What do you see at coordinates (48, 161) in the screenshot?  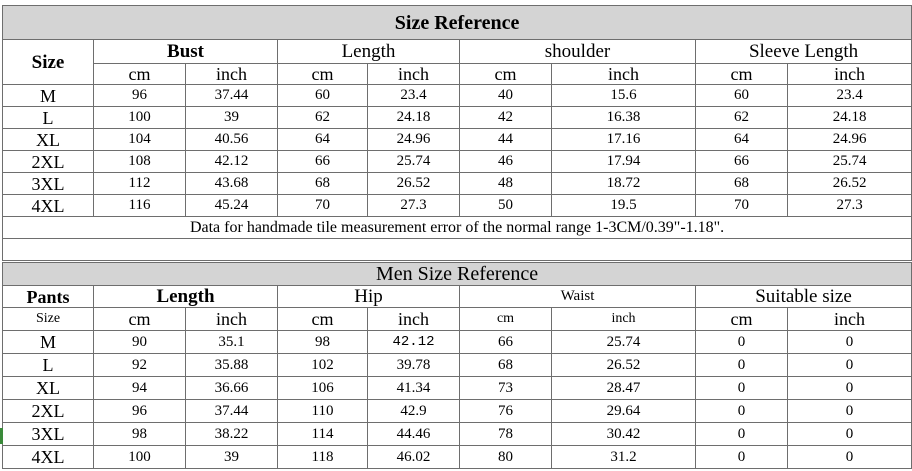 I see `size-cell: 2XL` at bounding box center [48, 161].